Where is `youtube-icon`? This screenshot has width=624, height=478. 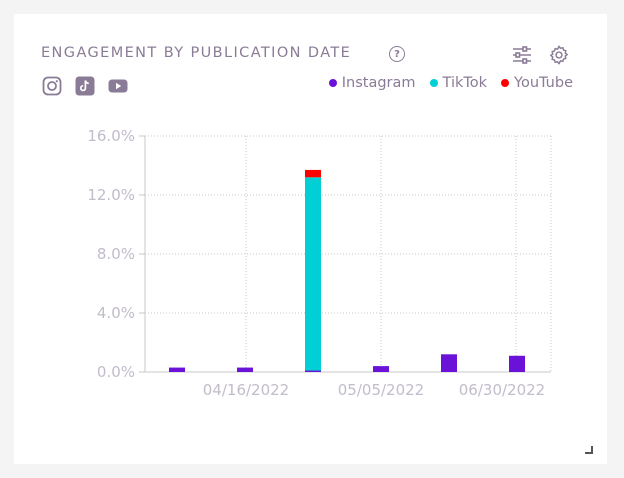 youtube-icon is located at coordinates (118, 86).